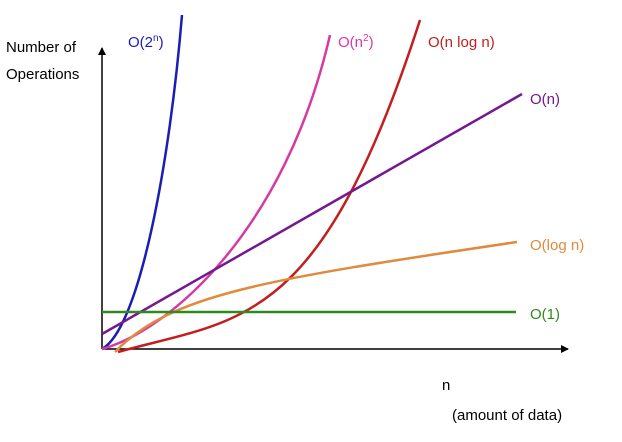 The width and height of the screenshot is (622, 442). Describe the element at coordinates (557, 245) in the screenshot. I see `series-label-o-log-n: O(log n)` at that location.